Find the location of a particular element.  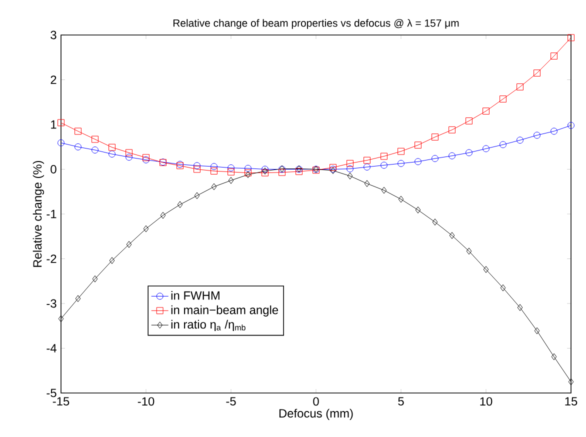

y-tick-label: 1 is located at coordinates (53, 124).